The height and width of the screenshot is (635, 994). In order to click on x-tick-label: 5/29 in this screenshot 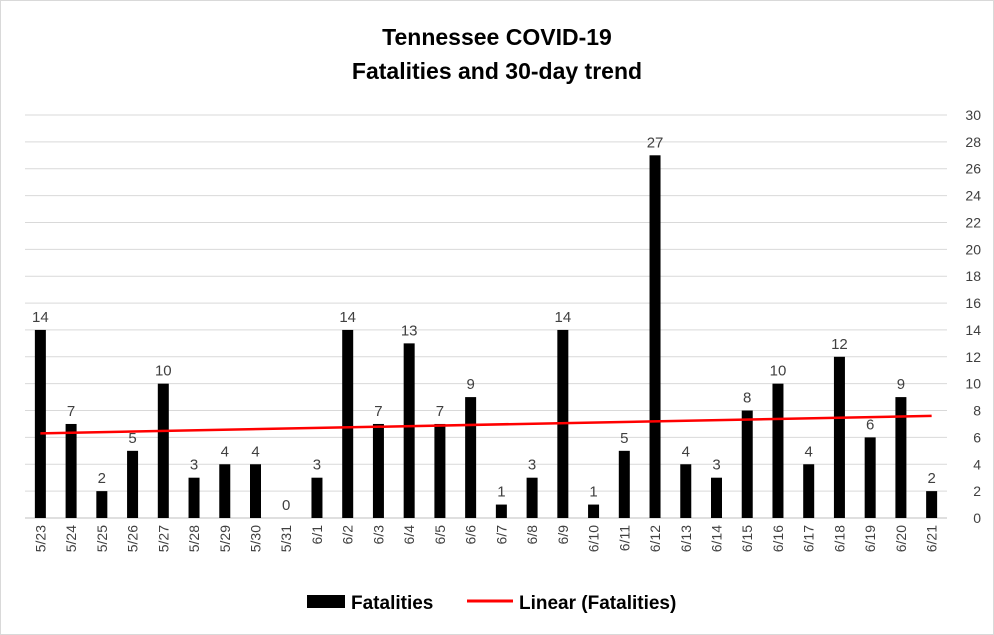, I will do `click(225, 538)`.